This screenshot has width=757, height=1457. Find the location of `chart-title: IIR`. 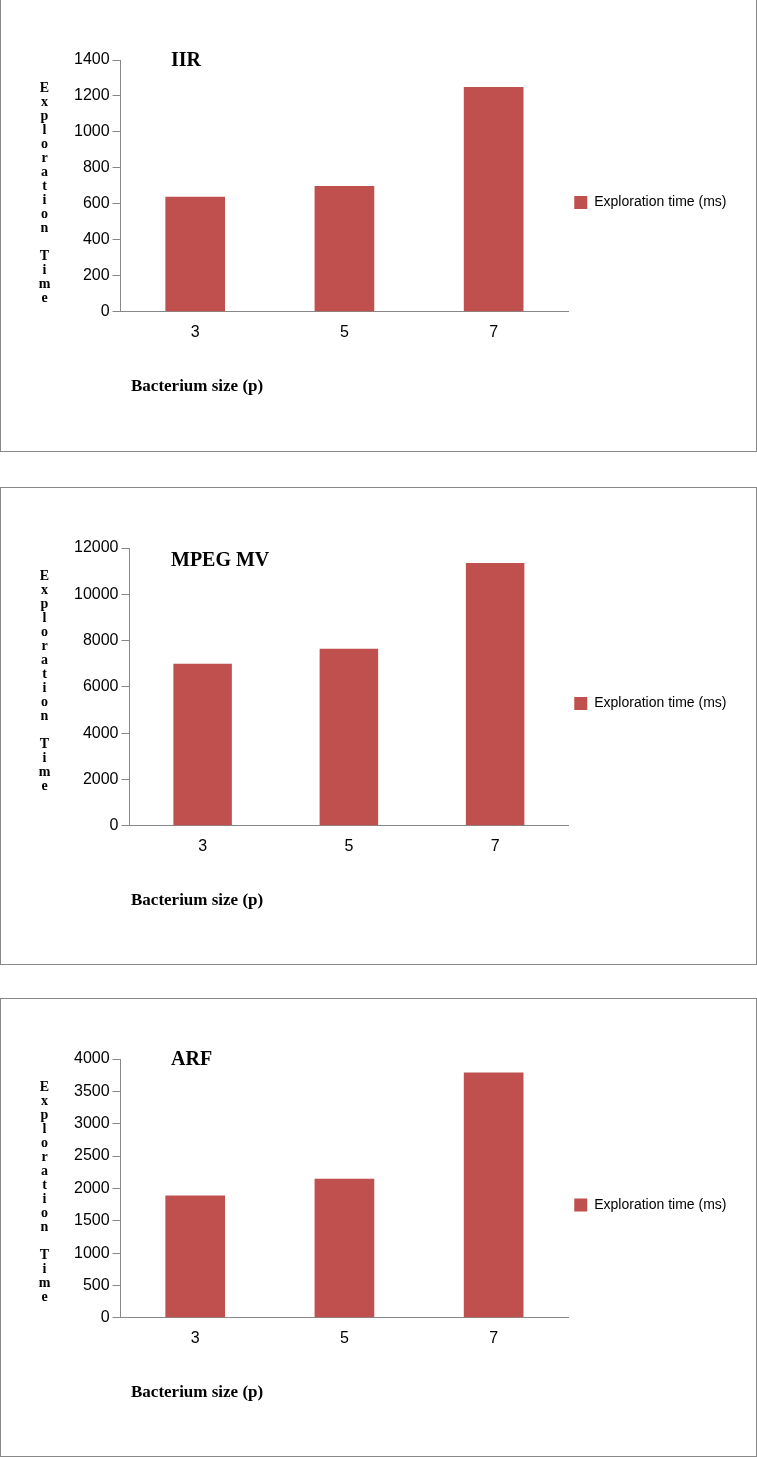

chart-title: IIR is located at coordinates (186, 59).